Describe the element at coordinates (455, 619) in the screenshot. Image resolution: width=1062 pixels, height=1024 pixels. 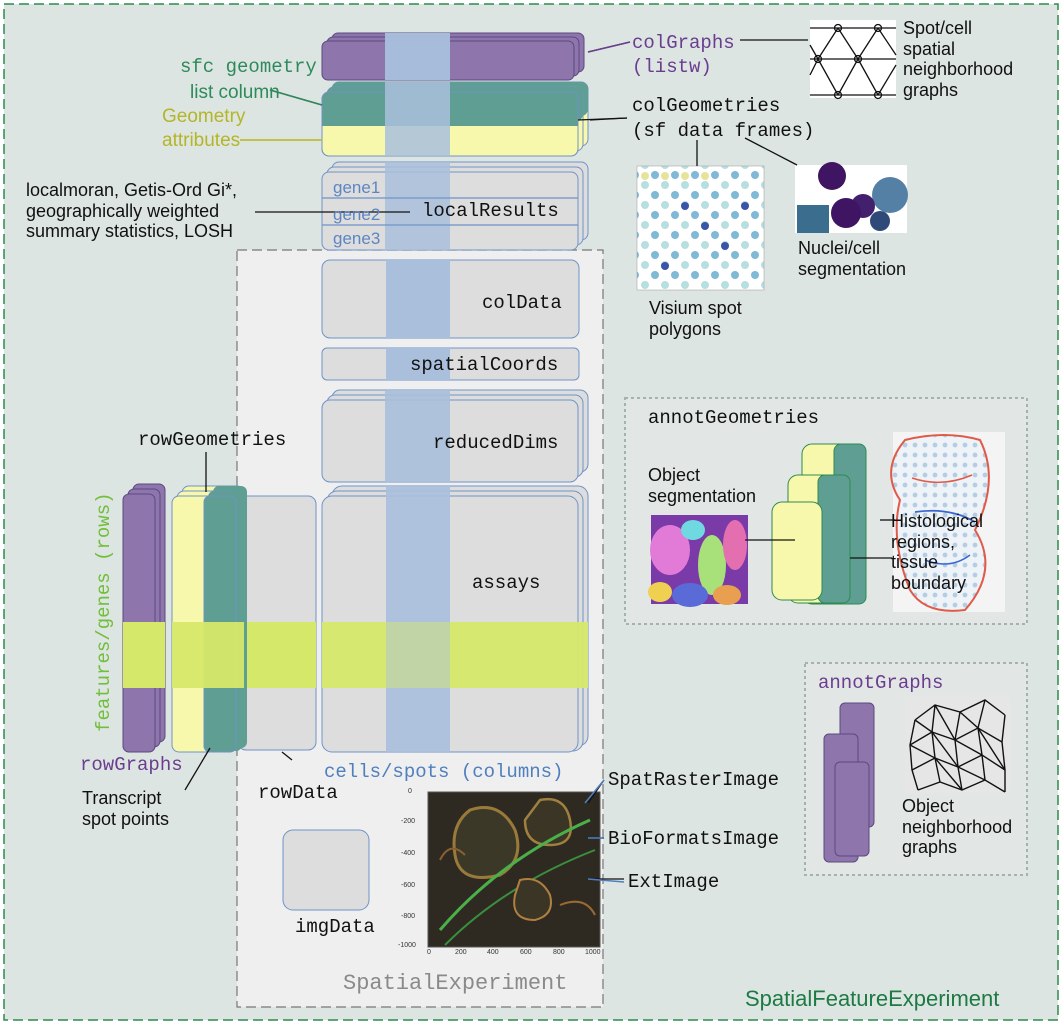
I see `assays-stack` at that location.